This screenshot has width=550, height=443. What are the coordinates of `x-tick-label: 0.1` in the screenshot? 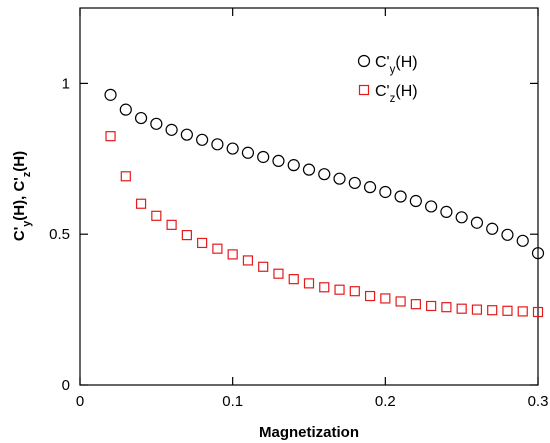 It's located at (232, 401).